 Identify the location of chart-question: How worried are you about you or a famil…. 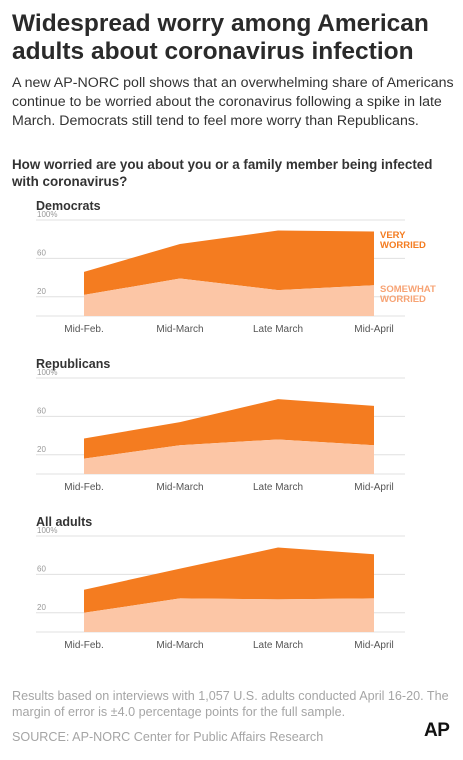
(222, 173).